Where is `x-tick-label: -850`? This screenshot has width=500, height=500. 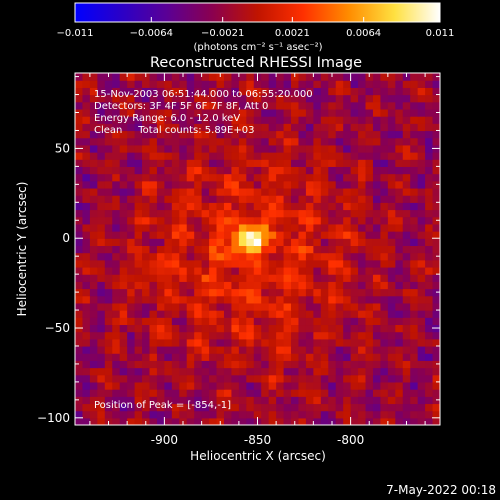 x-tick-label: -850 is located at coordinates (257, 440).